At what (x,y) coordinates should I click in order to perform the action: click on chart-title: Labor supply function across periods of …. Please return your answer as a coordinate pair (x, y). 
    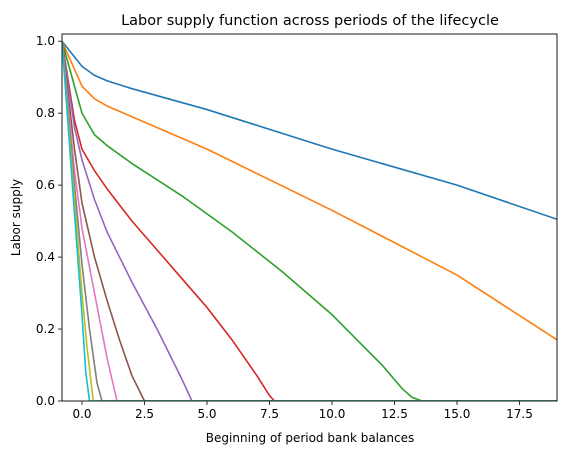
    Looking at the image, I should click on (310, 21).